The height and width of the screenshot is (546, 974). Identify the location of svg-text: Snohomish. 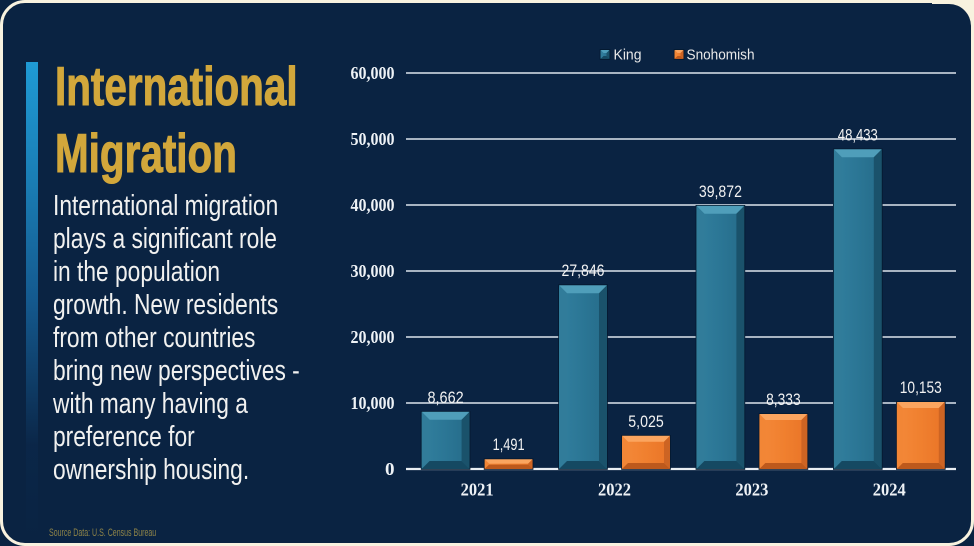
(721, 55).